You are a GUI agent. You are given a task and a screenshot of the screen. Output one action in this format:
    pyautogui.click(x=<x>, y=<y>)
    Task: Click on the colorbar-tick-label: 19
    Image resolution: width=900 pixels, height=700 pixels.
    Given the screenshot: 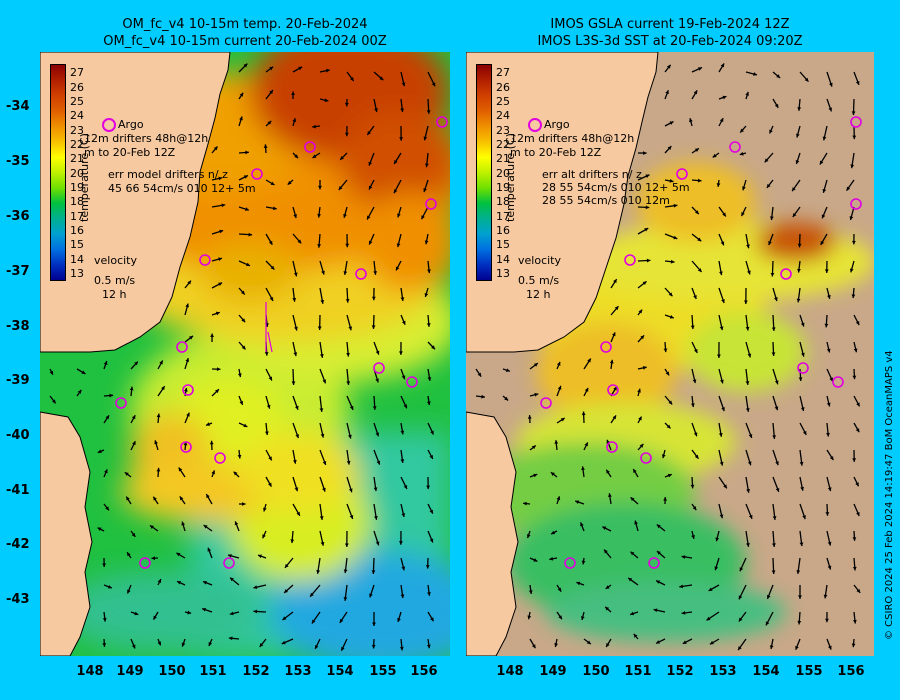 What is the action you would take?
    pyautogui.click(x=77, y=187)
    